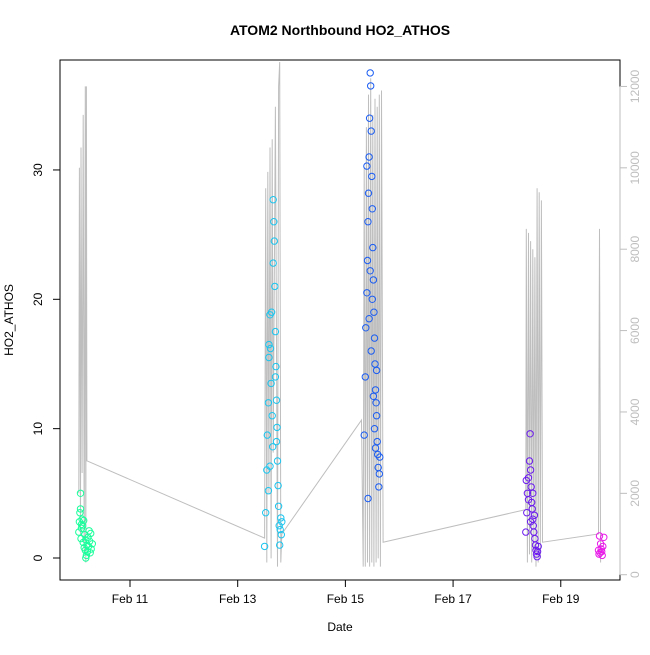 Image resolution: width=650 pixels, height=655 pixels. What do you see at coordinates (635, 330) in the screenshot?
I see `y2-tick-label: 6000` at bounding box center [635, 330].